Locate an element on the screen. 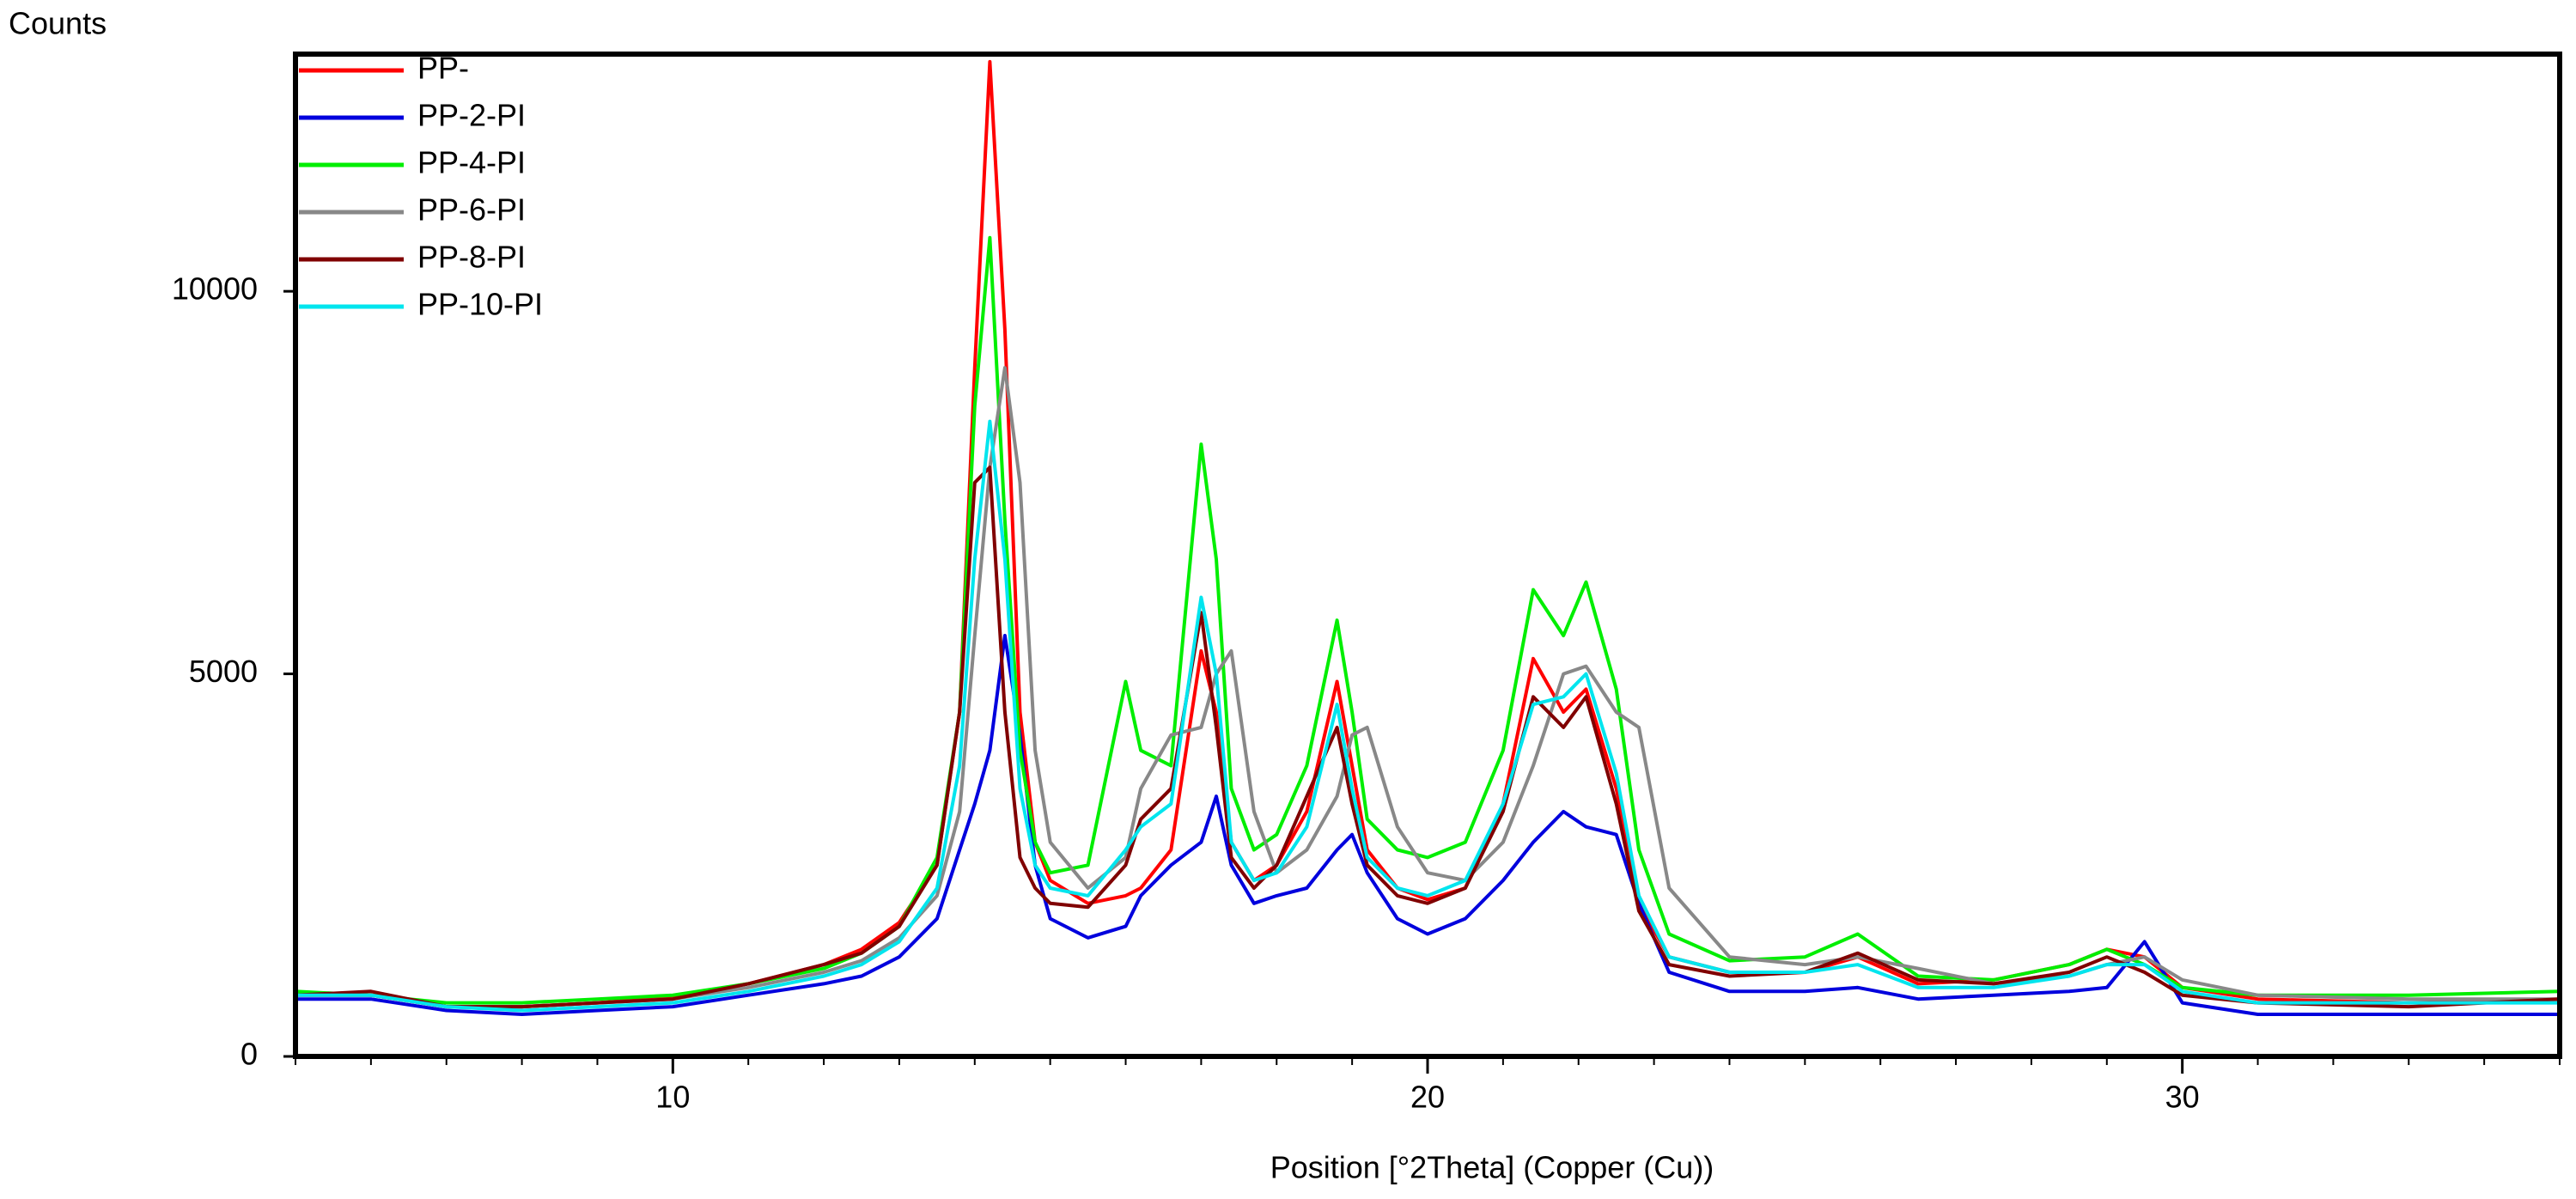 This screenshot has height=1199, width=2576. y-tick-label: 10000 is located at coordinates (215, 289).